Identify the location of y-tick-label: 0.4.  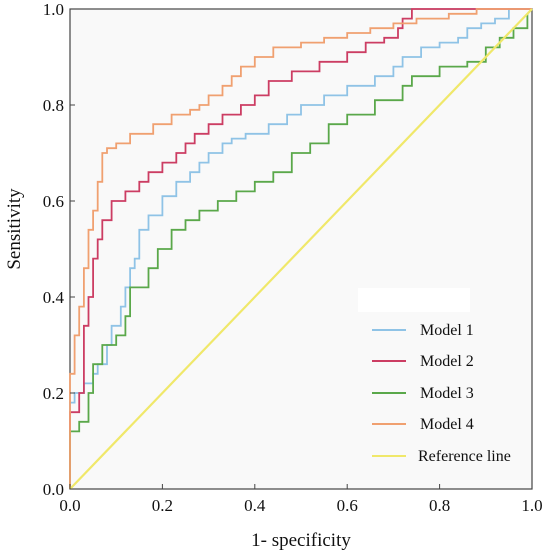
(54, 297).